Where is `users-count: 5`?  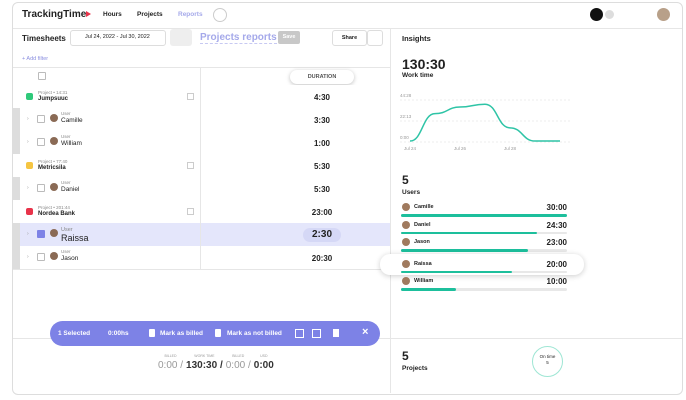 users-count: 5 is located at coordinates (405, 180).